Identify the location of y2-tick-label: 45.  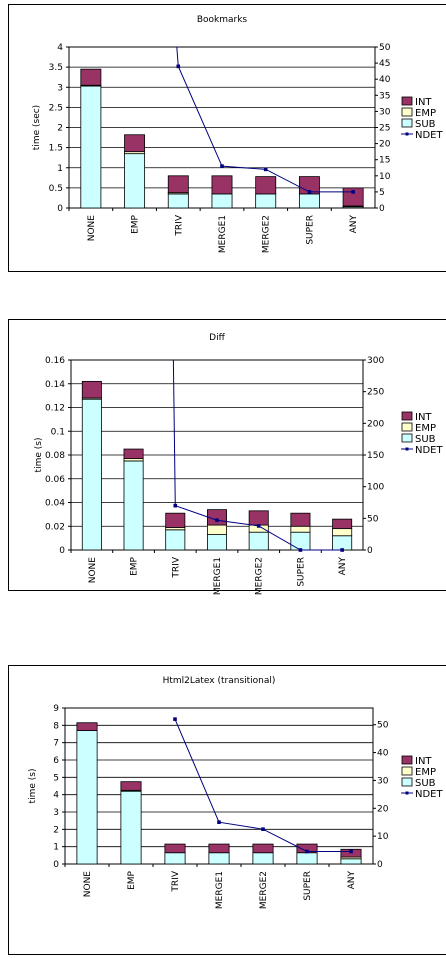
(384, 64).